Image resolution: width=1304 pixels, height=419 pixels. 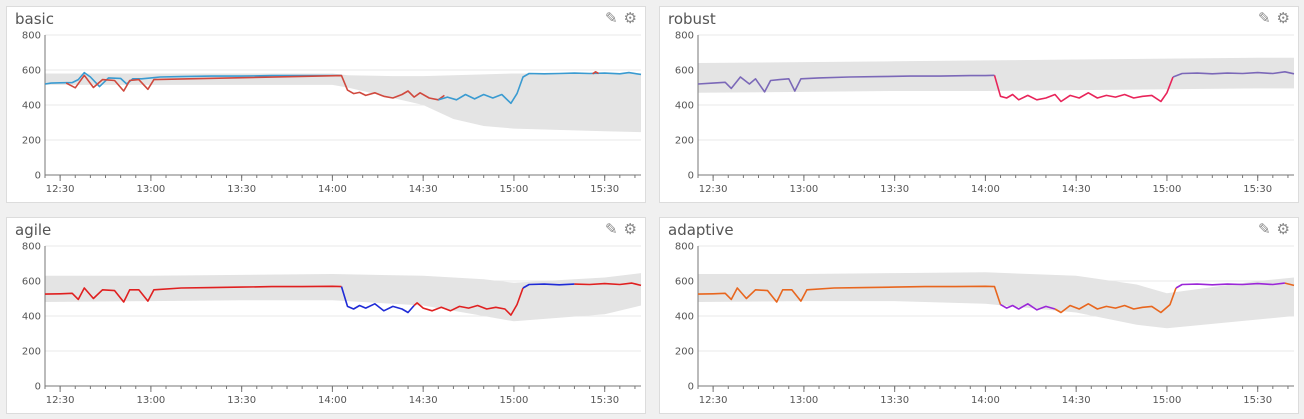 I want to click on panel-title: basic, so click(x=34, y=19).